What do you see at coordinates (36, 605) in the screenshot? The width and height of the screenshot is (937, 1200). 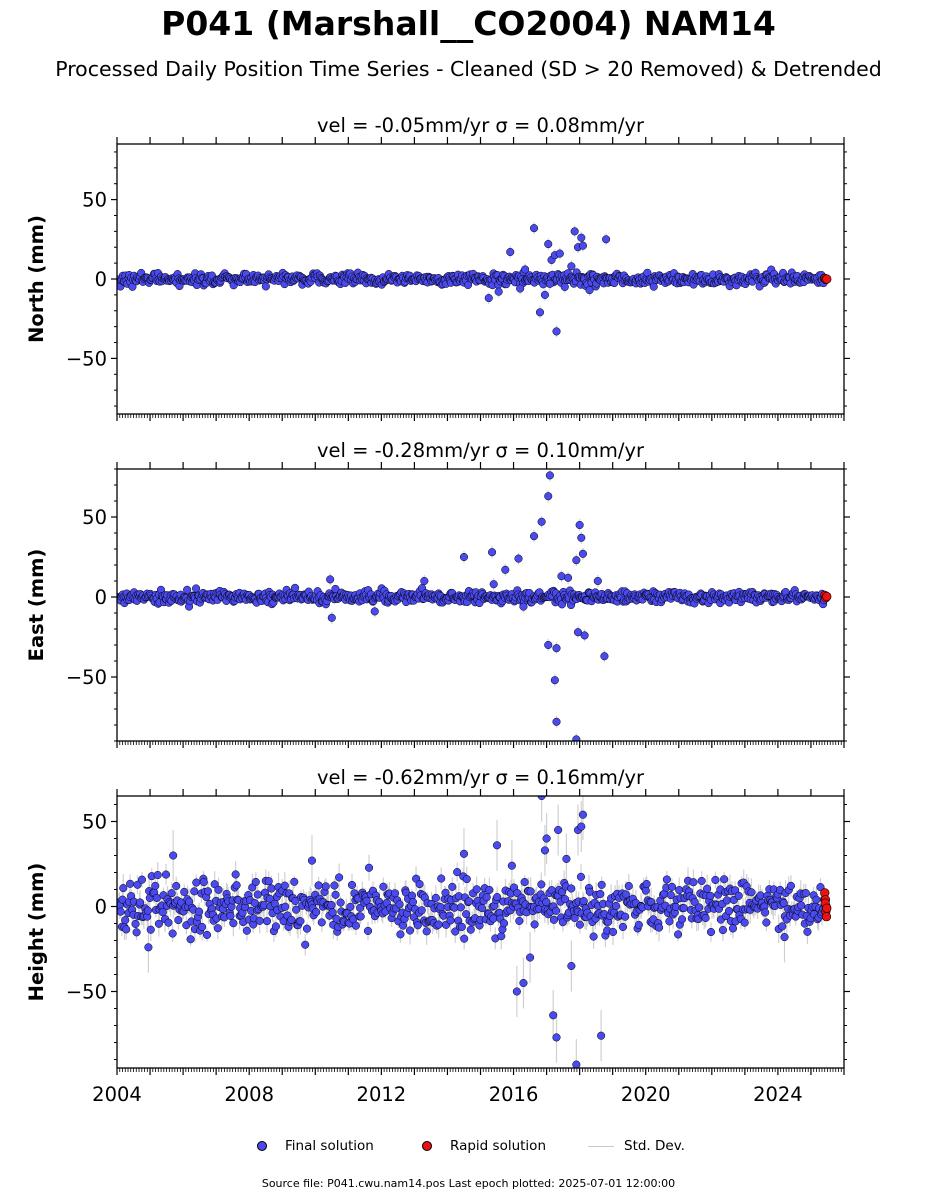 I see `y-axis-label: East (mm)` at bounding box center [36, 605].